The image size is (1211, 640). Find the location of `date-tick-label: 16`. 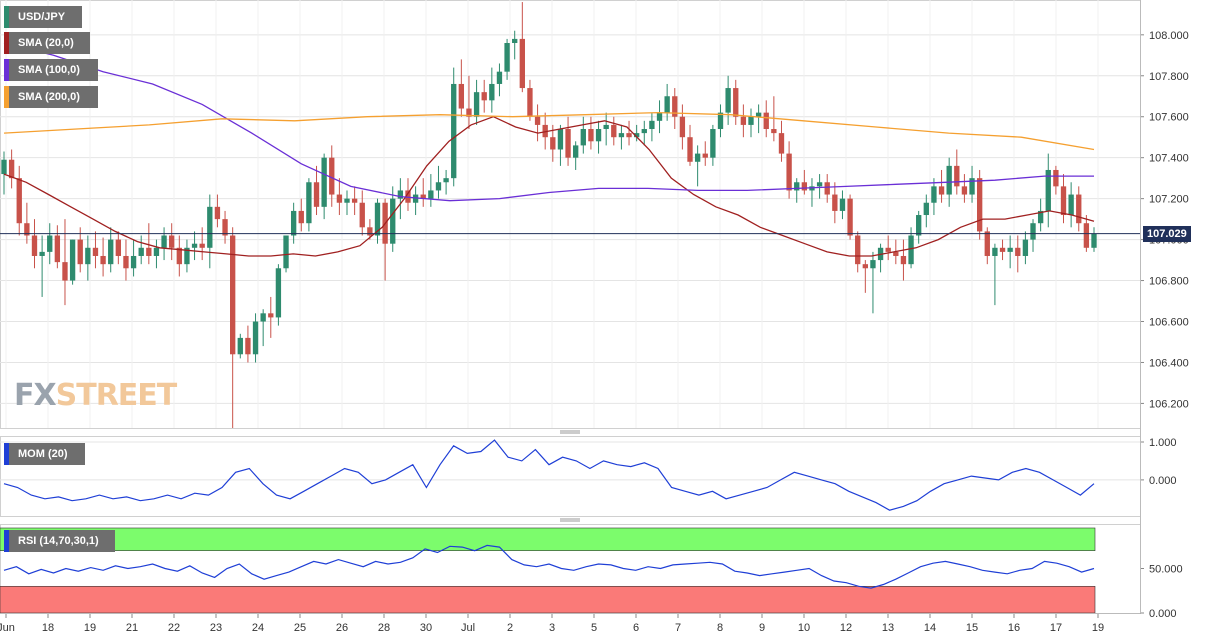

date-tick-label: 16 is located at coordinates (1014, 628).